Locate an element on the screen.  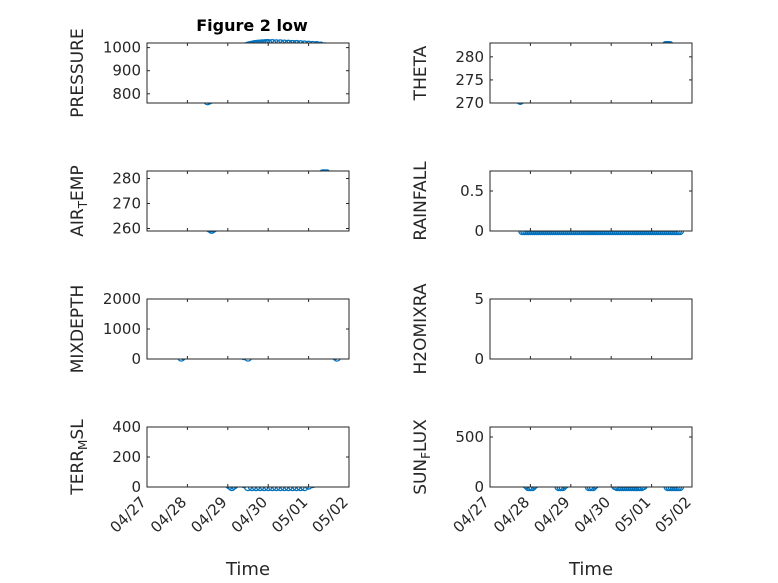
y-axis-label: PRESSURE is located at coordinates (78, 72).